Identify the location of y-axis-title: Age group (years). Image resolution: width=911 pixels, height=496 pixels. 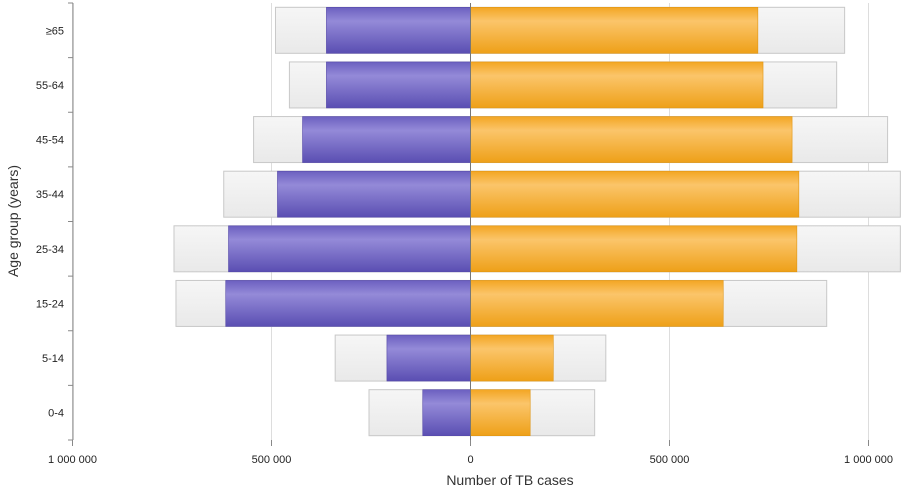
(13, 221).